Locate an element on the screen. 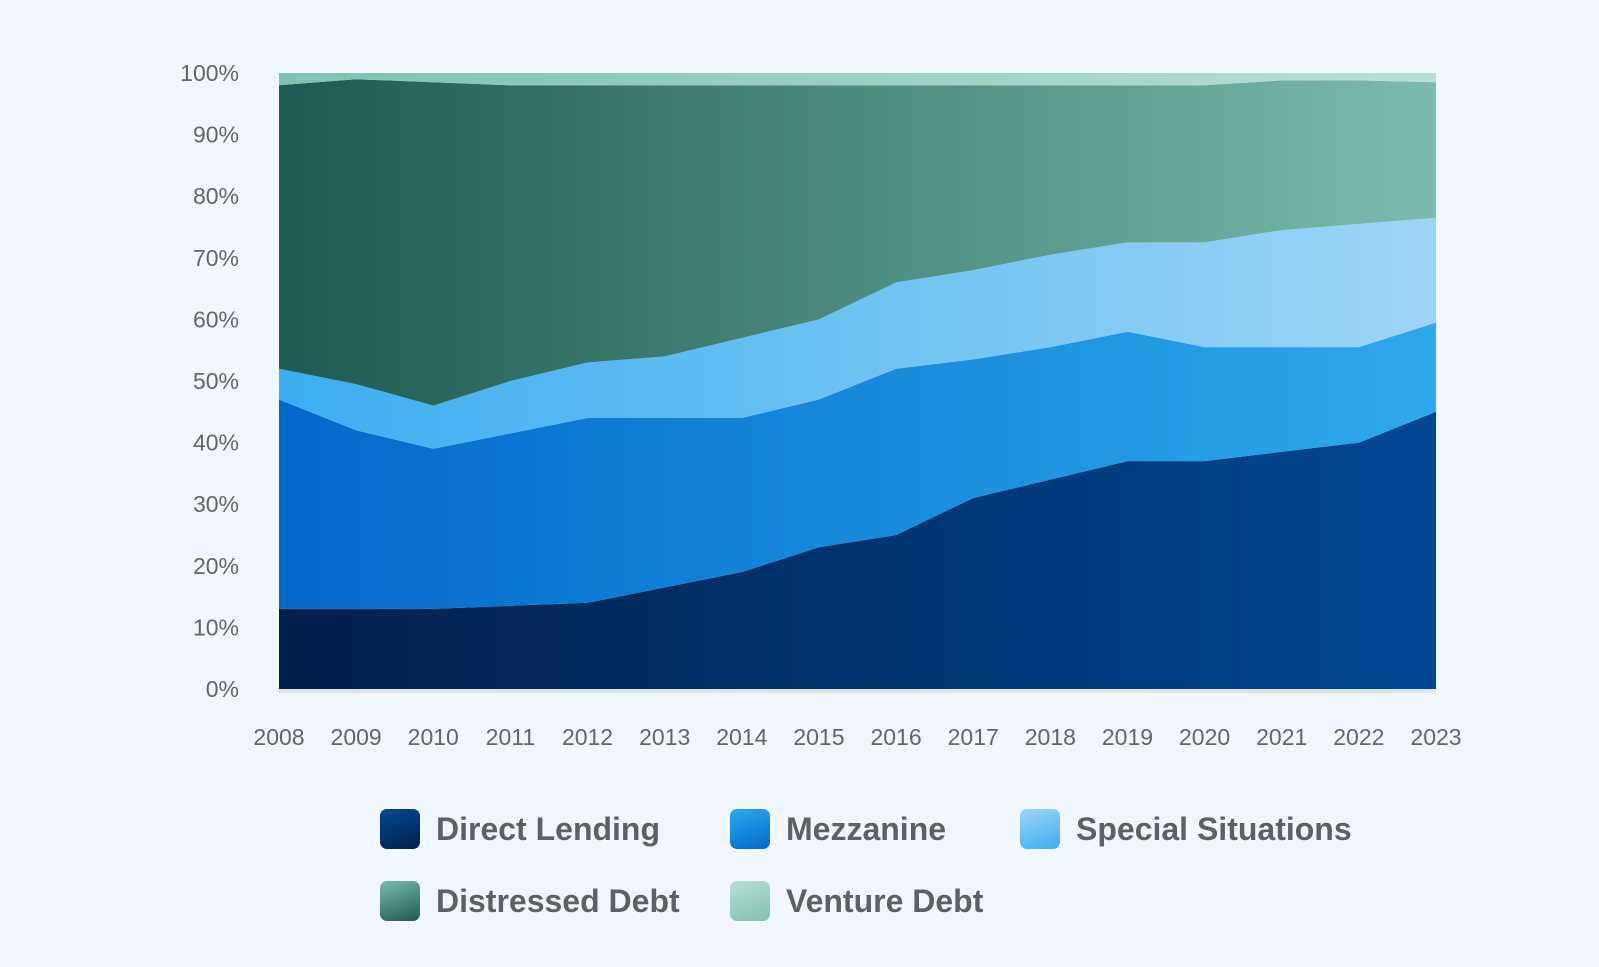 The height and width of the screenshot is (967, 1599). x-tick-label: 2012 is located at coordinates (587, 737).